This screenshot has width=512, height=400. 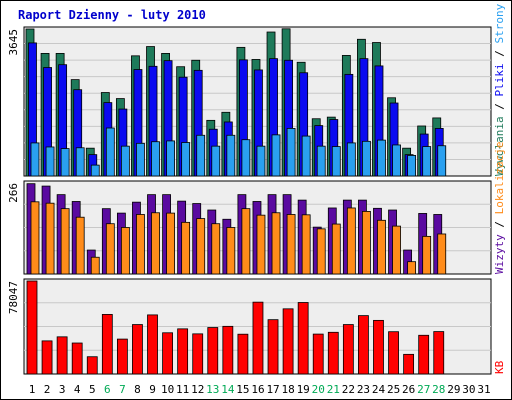 I want to click on legend-column: Wizyty / Lokalizacje, so click(x=499, y=208).